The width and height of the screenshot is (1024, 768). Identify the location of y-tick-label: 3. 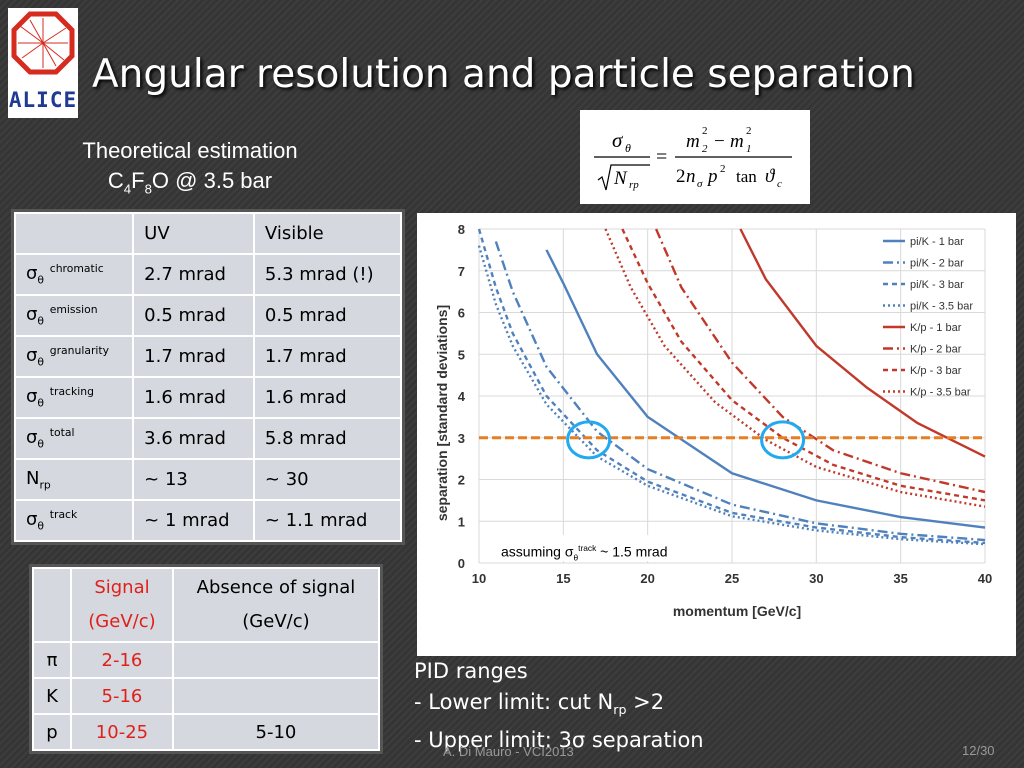
(461, 438).